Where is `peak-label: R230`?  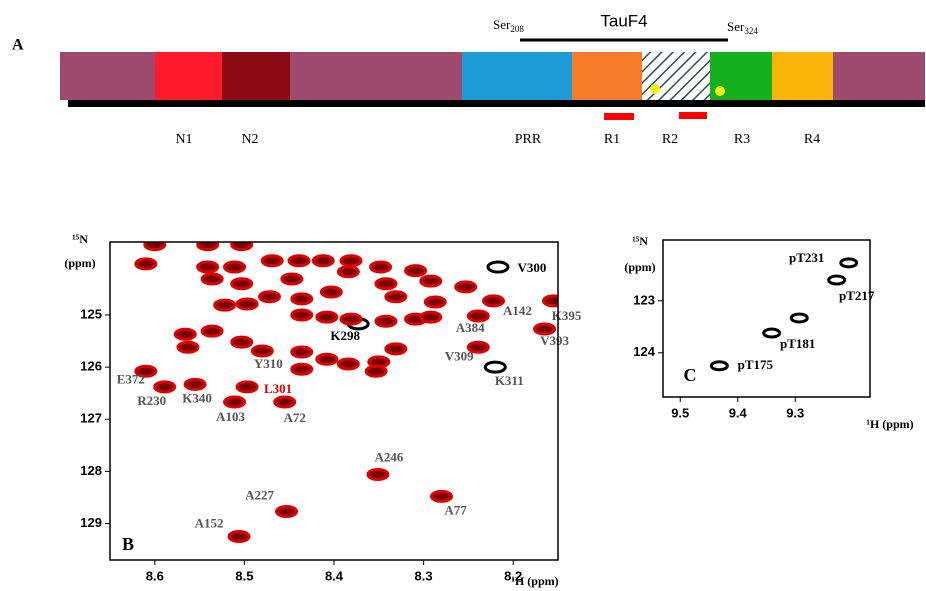 peak-label: R230 is located at coordinates (151, 400).